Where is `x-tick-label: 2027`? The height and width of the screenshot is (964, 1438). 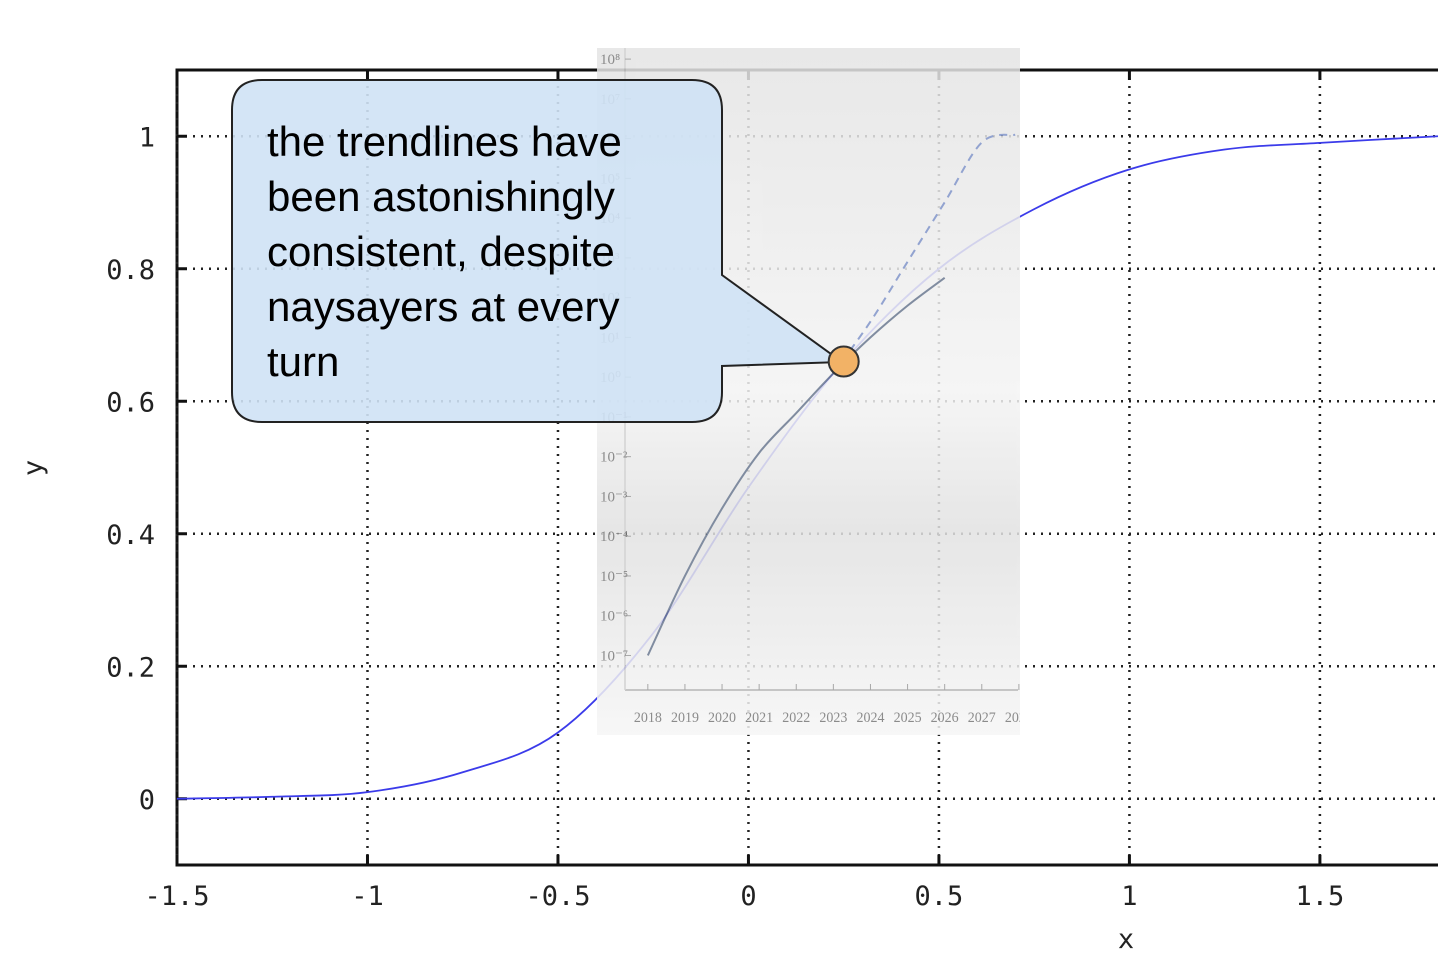
x-tick-label: 2027 is located at coordinates (982, 718).